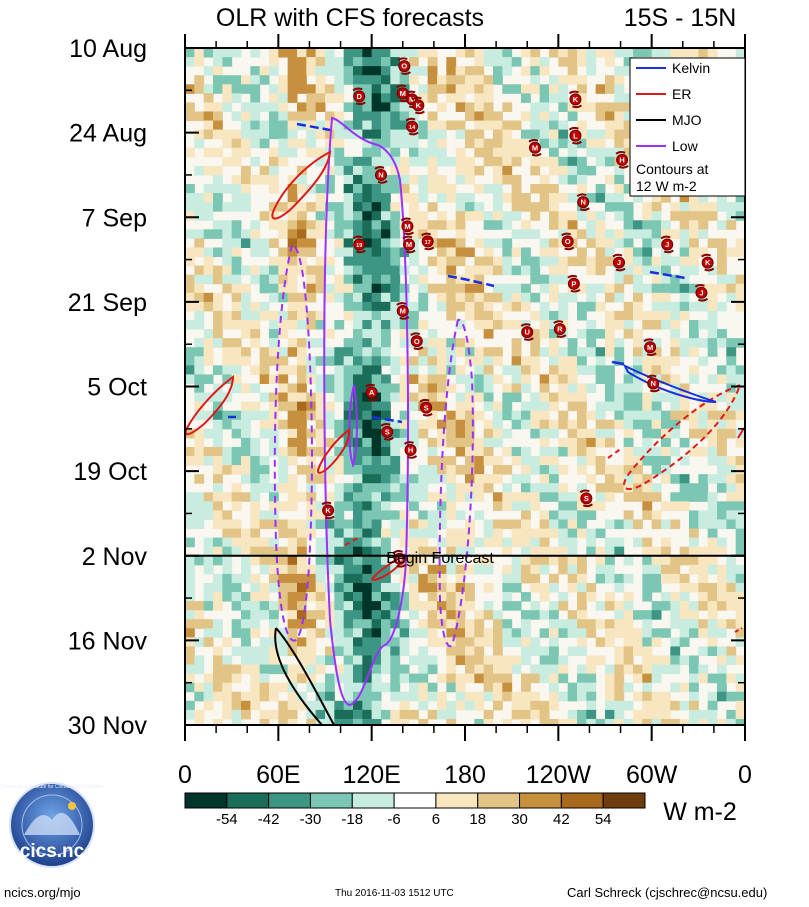 The height and width of the screenshot is (907, 809). Describe the element at coordinates (667, 244) in the screenshot. I see `cyclone-icon` at that location.